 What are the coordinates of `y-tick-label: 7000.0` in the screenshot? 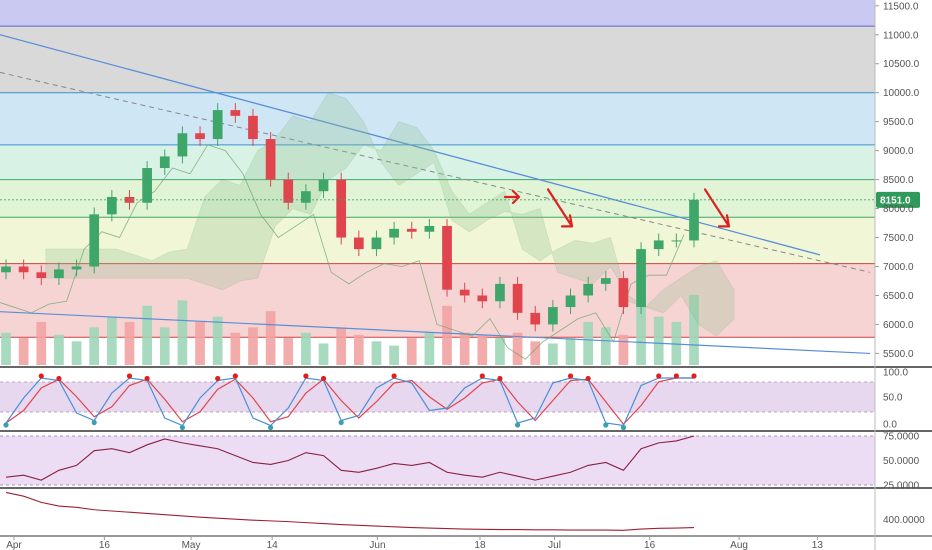 It's located at (898, 267).